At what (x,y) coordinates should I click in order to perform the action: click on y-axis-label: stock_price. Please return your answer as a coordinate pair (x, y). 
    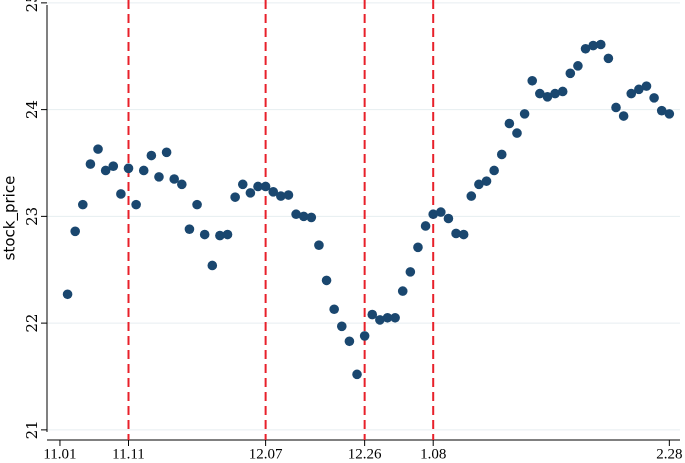
    Looking at the image, I should click on (10, 218).